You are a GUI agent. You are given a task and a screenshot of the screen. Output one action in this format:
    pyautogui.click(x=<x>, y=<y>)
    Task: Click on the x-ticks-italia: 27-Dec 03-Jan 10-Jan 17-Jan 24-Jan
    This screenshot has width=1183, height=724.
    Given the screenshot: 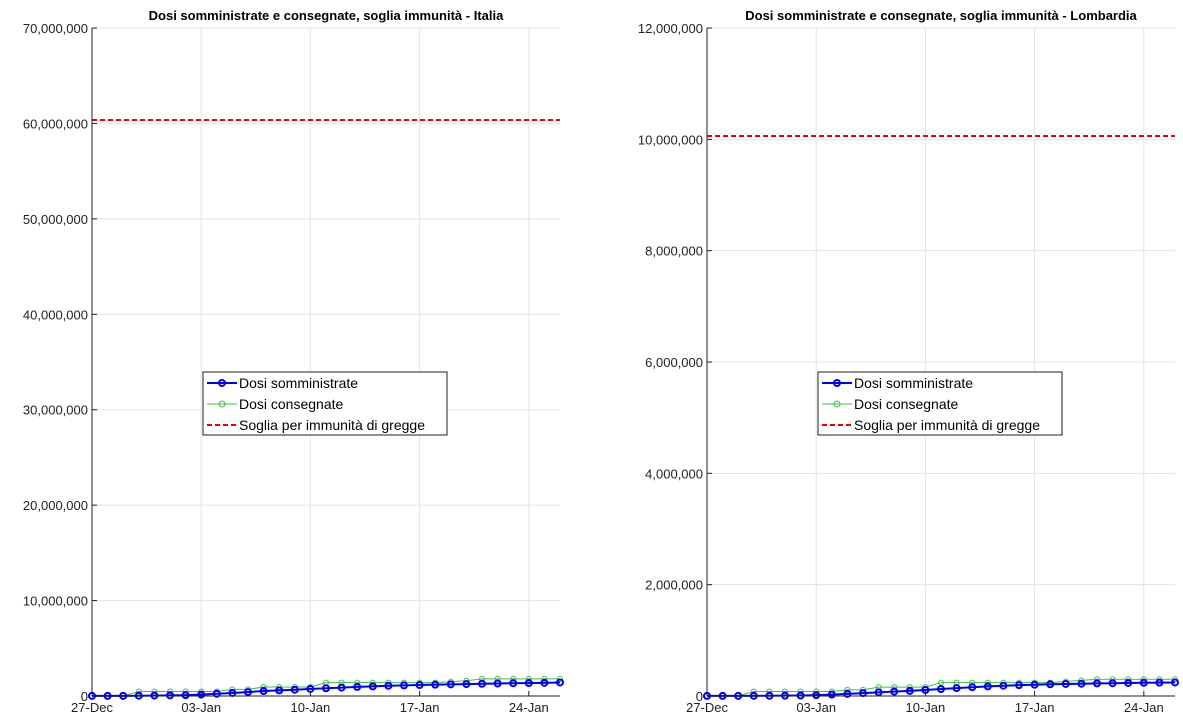 What is the action you would take?
    pyautogui.click(x=310, y=703)
    